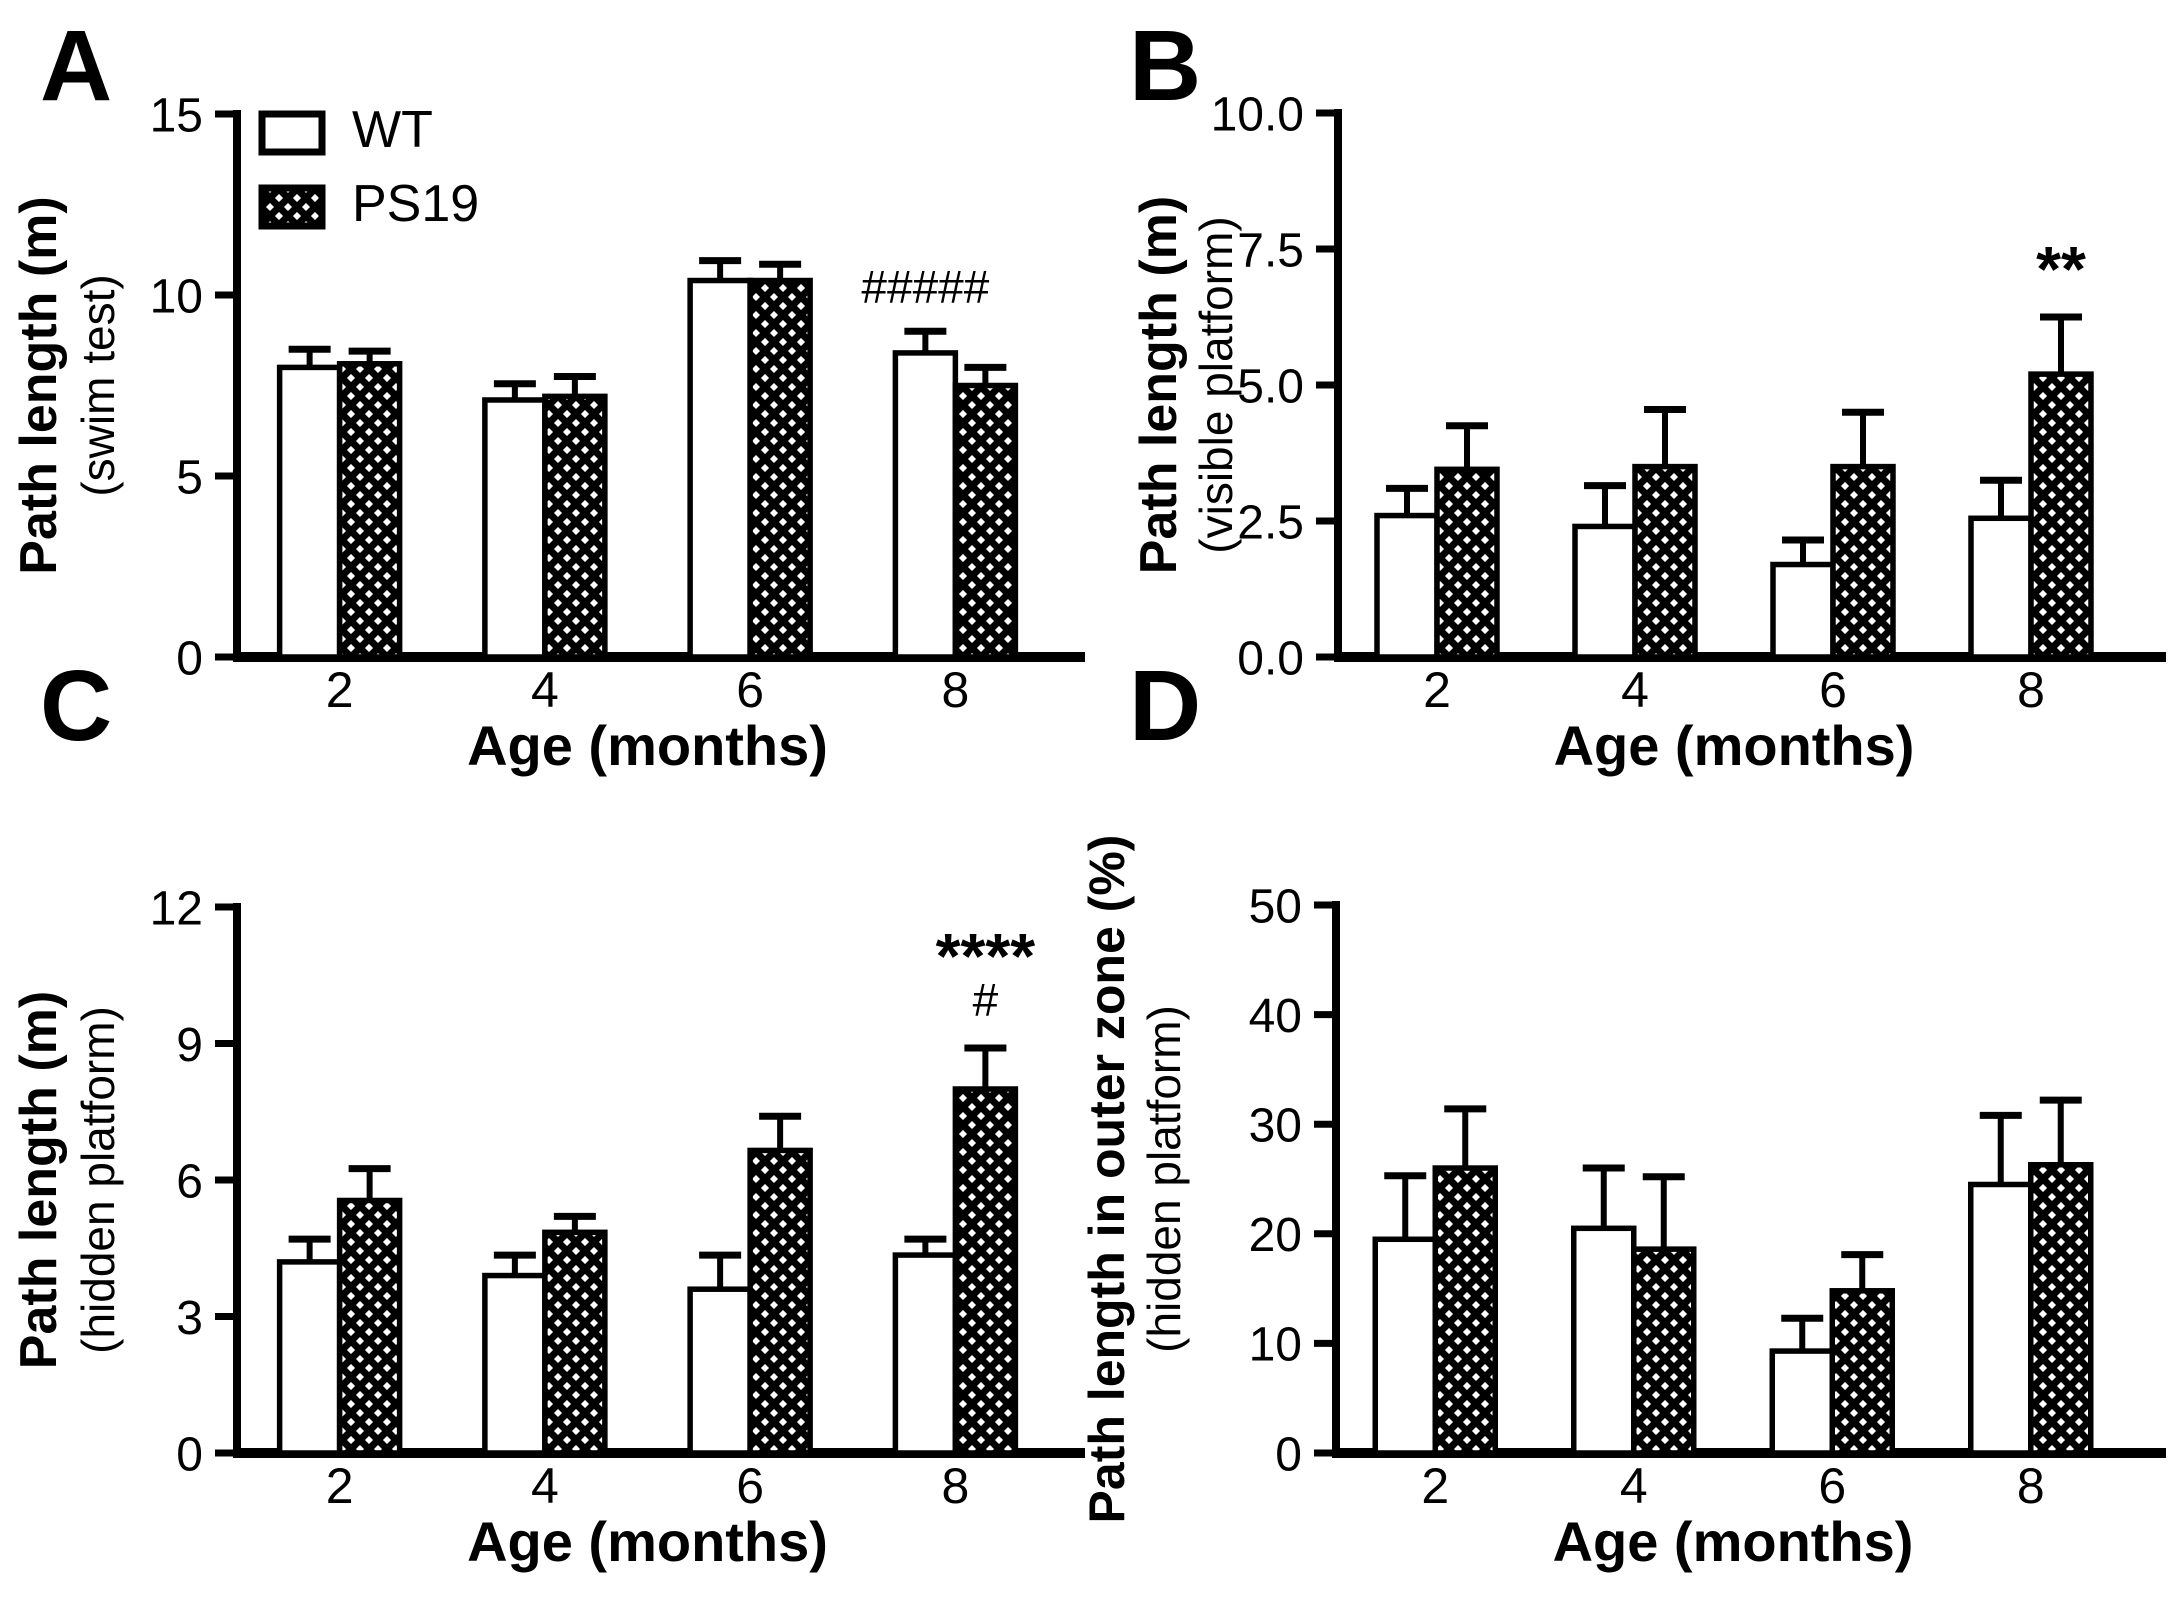  Describe the element at coordinates (986, 1000) in the screenshot. I see `significance-annotation: #` at that location.